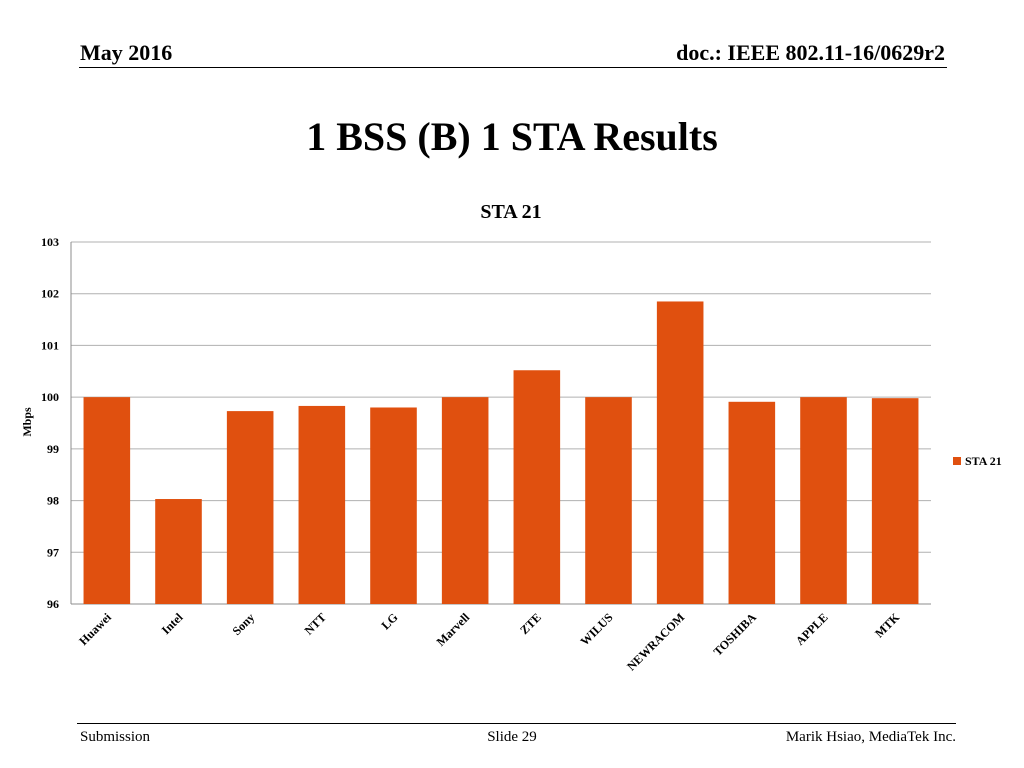 The width and height of the screenshot is (1024, 768). I want to click on y-tick-label: 97, so click(53, 552).